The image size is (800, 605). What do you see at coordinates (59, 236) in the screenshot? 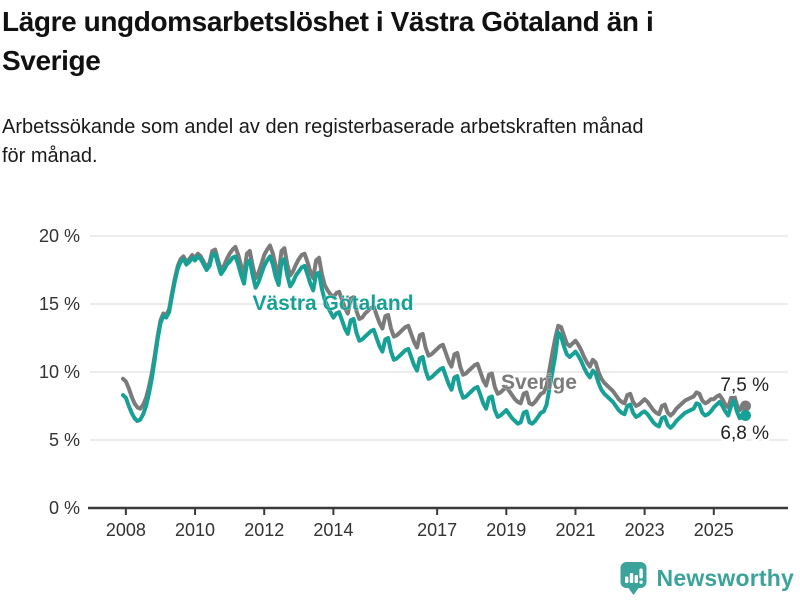
I see `y-tick-label: 20 %` at bounding box center [59, 236].